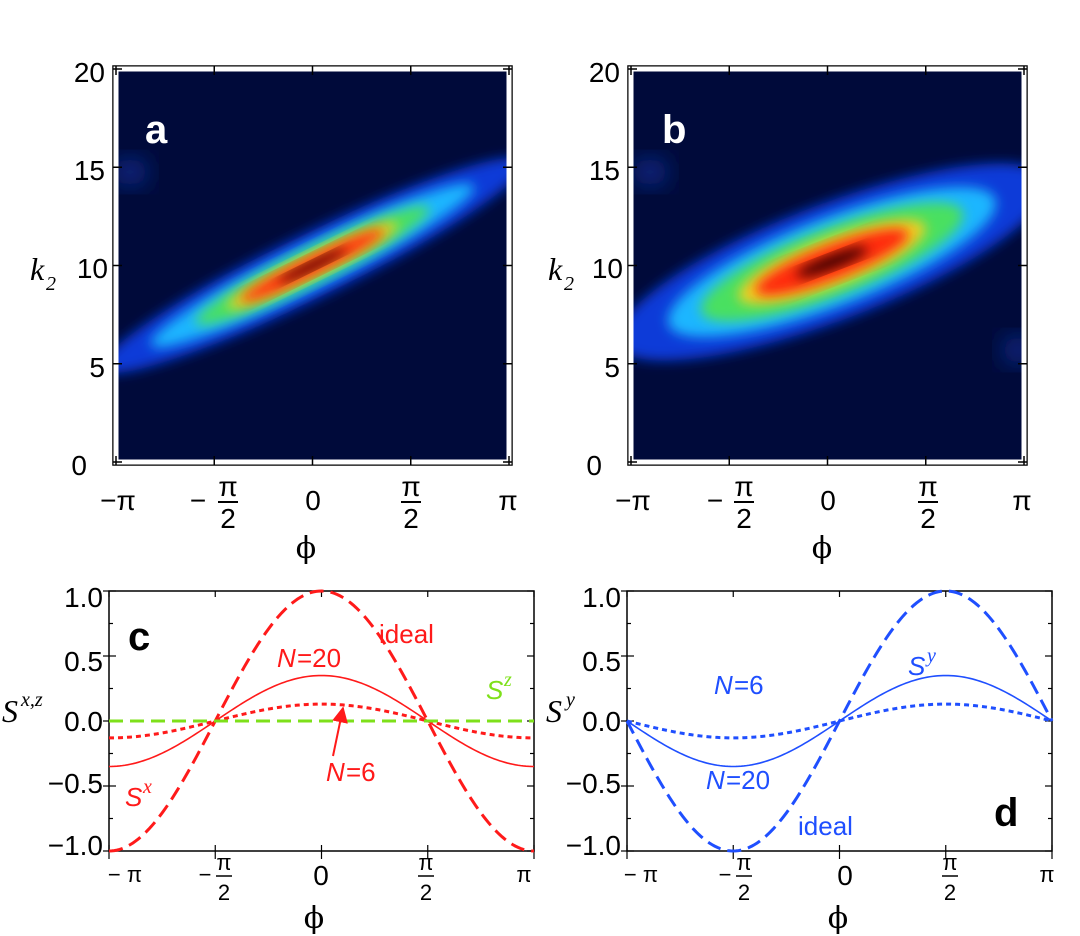 This screenshot has width=1080, height=936. I want to click on label-c-sz: S z, so click(499, 687).